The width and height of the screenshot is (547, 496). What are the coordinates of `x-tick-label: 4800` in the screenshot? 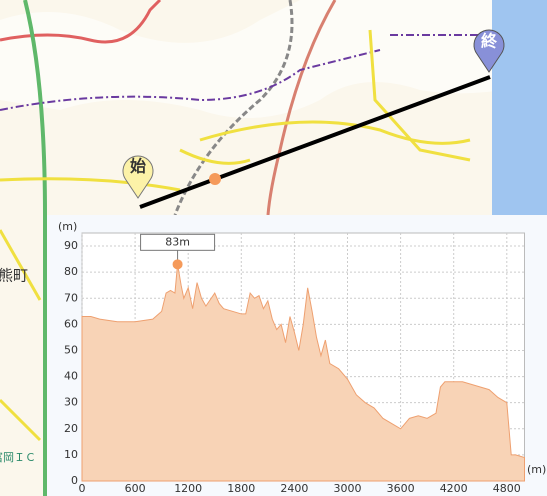 It's located at (507, 488).